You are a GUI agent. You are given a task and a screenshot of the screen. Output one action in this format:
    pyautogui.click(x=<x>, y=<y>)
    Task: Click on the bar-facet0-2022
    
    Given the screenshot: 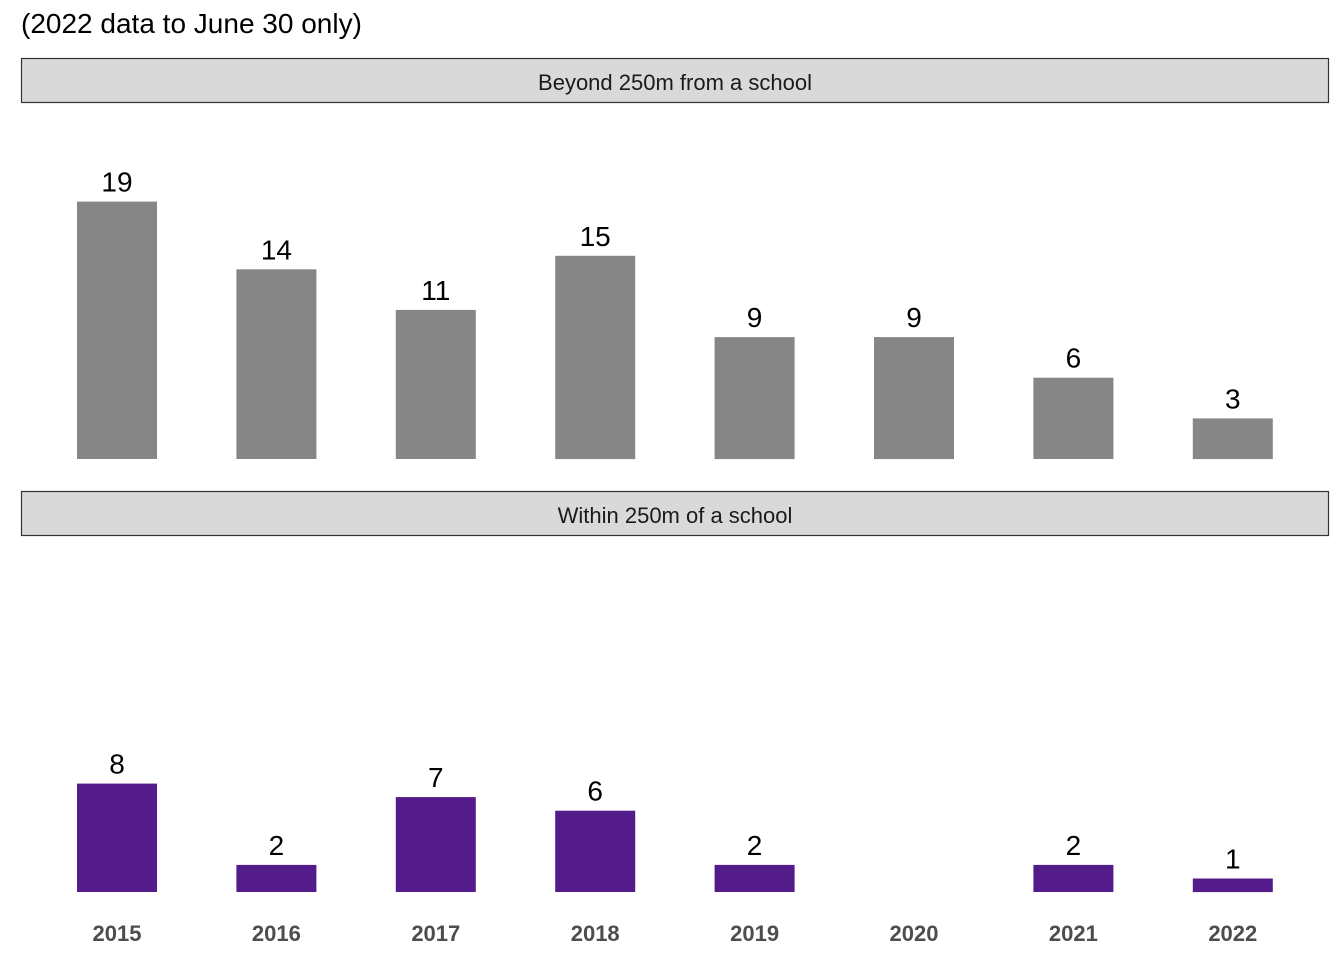 What is the action you would take?
    pyautogui.click(x=1232, y=439)
    